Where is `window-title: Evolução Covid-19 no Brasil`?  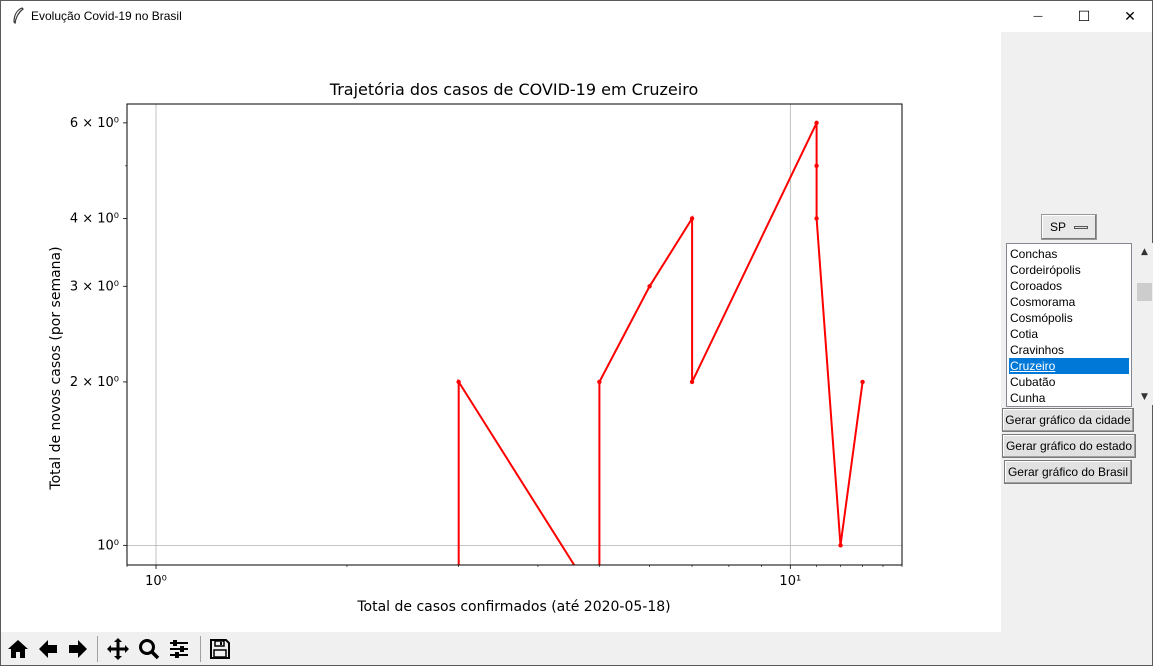
window-title: Evolução Covid-19 no Brasil is located at coordinates (106, 16).